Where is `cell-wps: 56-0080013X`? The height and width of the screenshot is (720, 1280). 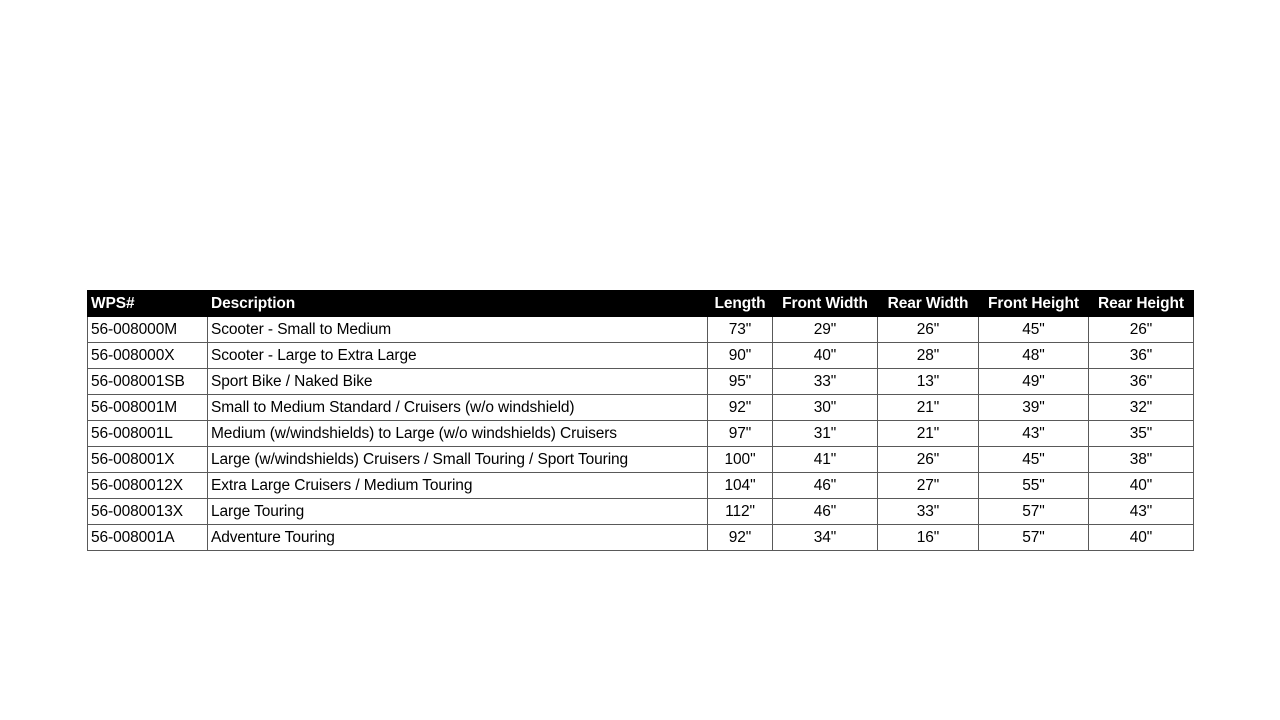
cell-wps: 56-0080013X is located at coordinates (147, 511).